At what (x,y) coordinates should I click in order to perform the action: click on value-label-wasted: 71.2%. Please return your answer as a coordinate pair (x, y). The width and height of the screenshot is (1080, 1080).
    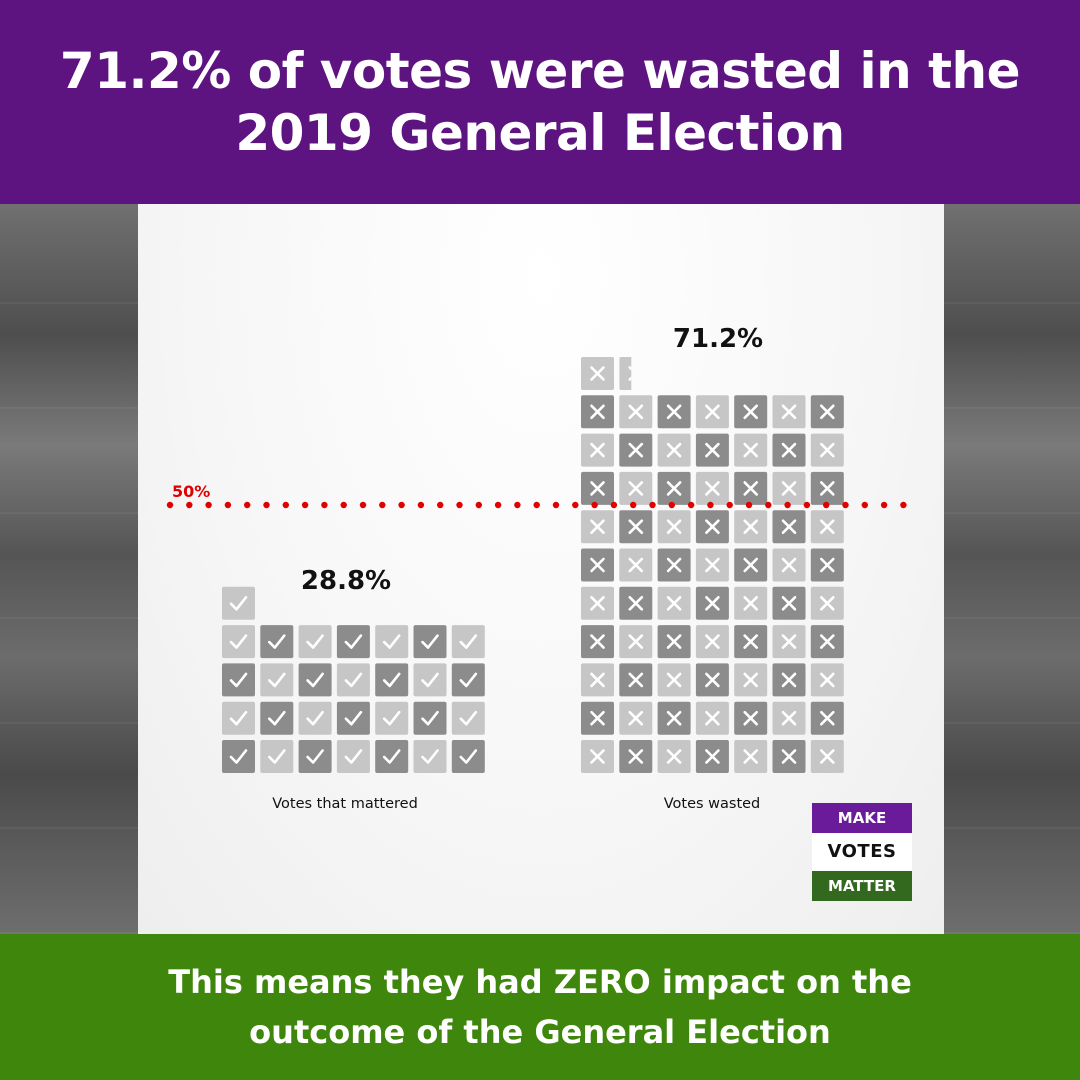
    Looking at the image, I should click on (718, 339).